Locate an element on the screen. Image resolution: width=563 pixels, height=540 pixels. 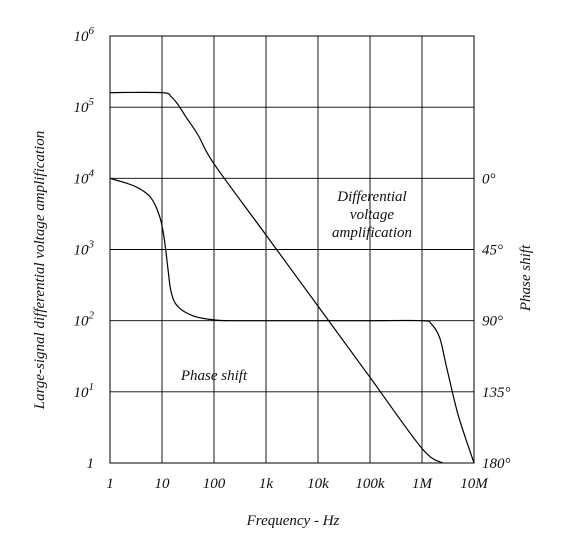
annotation-line-1: Differential is located at coordinates (371, 197).